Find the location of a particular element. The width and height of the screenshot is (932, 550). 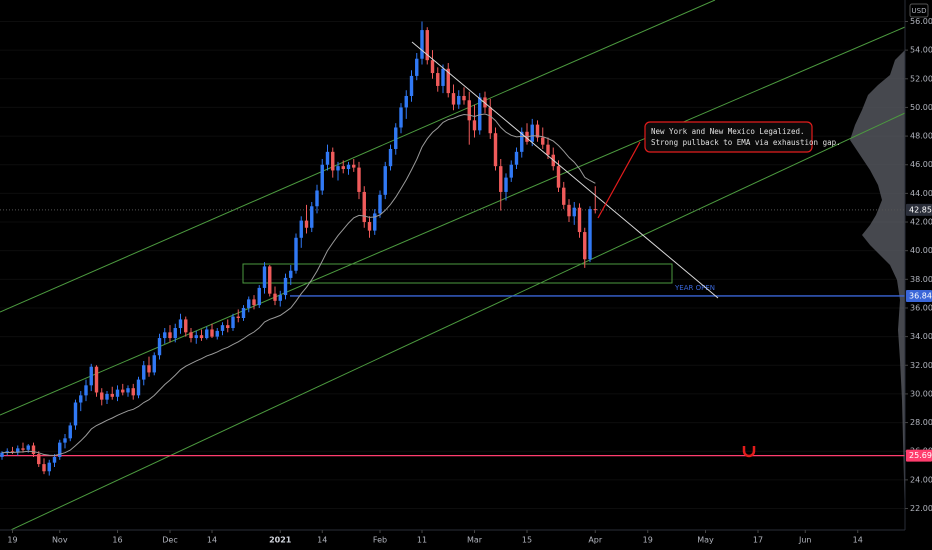

time-axis is located at coordinates (466, 540).